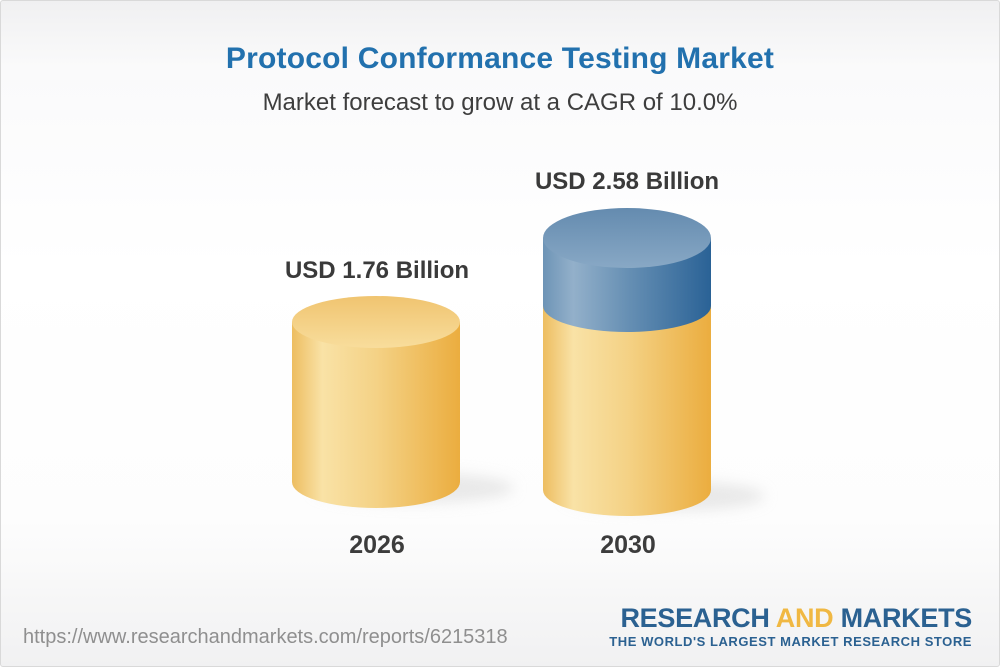  Describe the element at coordinates (906, 618) in the screenshot. I see `logo-word-markets: MARKETS` at that location.